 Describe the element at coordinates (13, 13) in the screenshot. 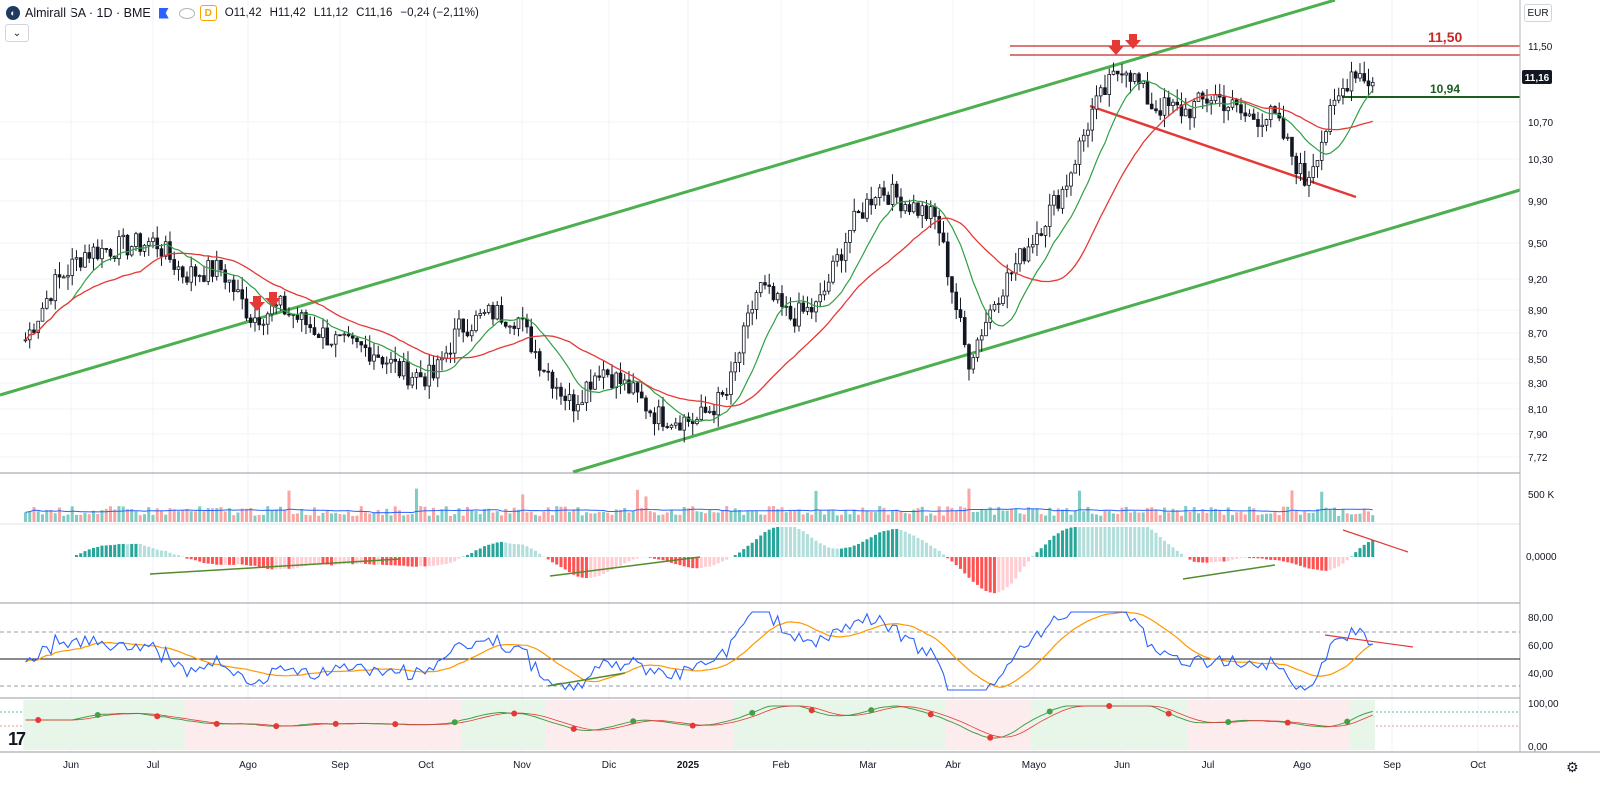

I see `company-logo-icon: ◐` at that location.